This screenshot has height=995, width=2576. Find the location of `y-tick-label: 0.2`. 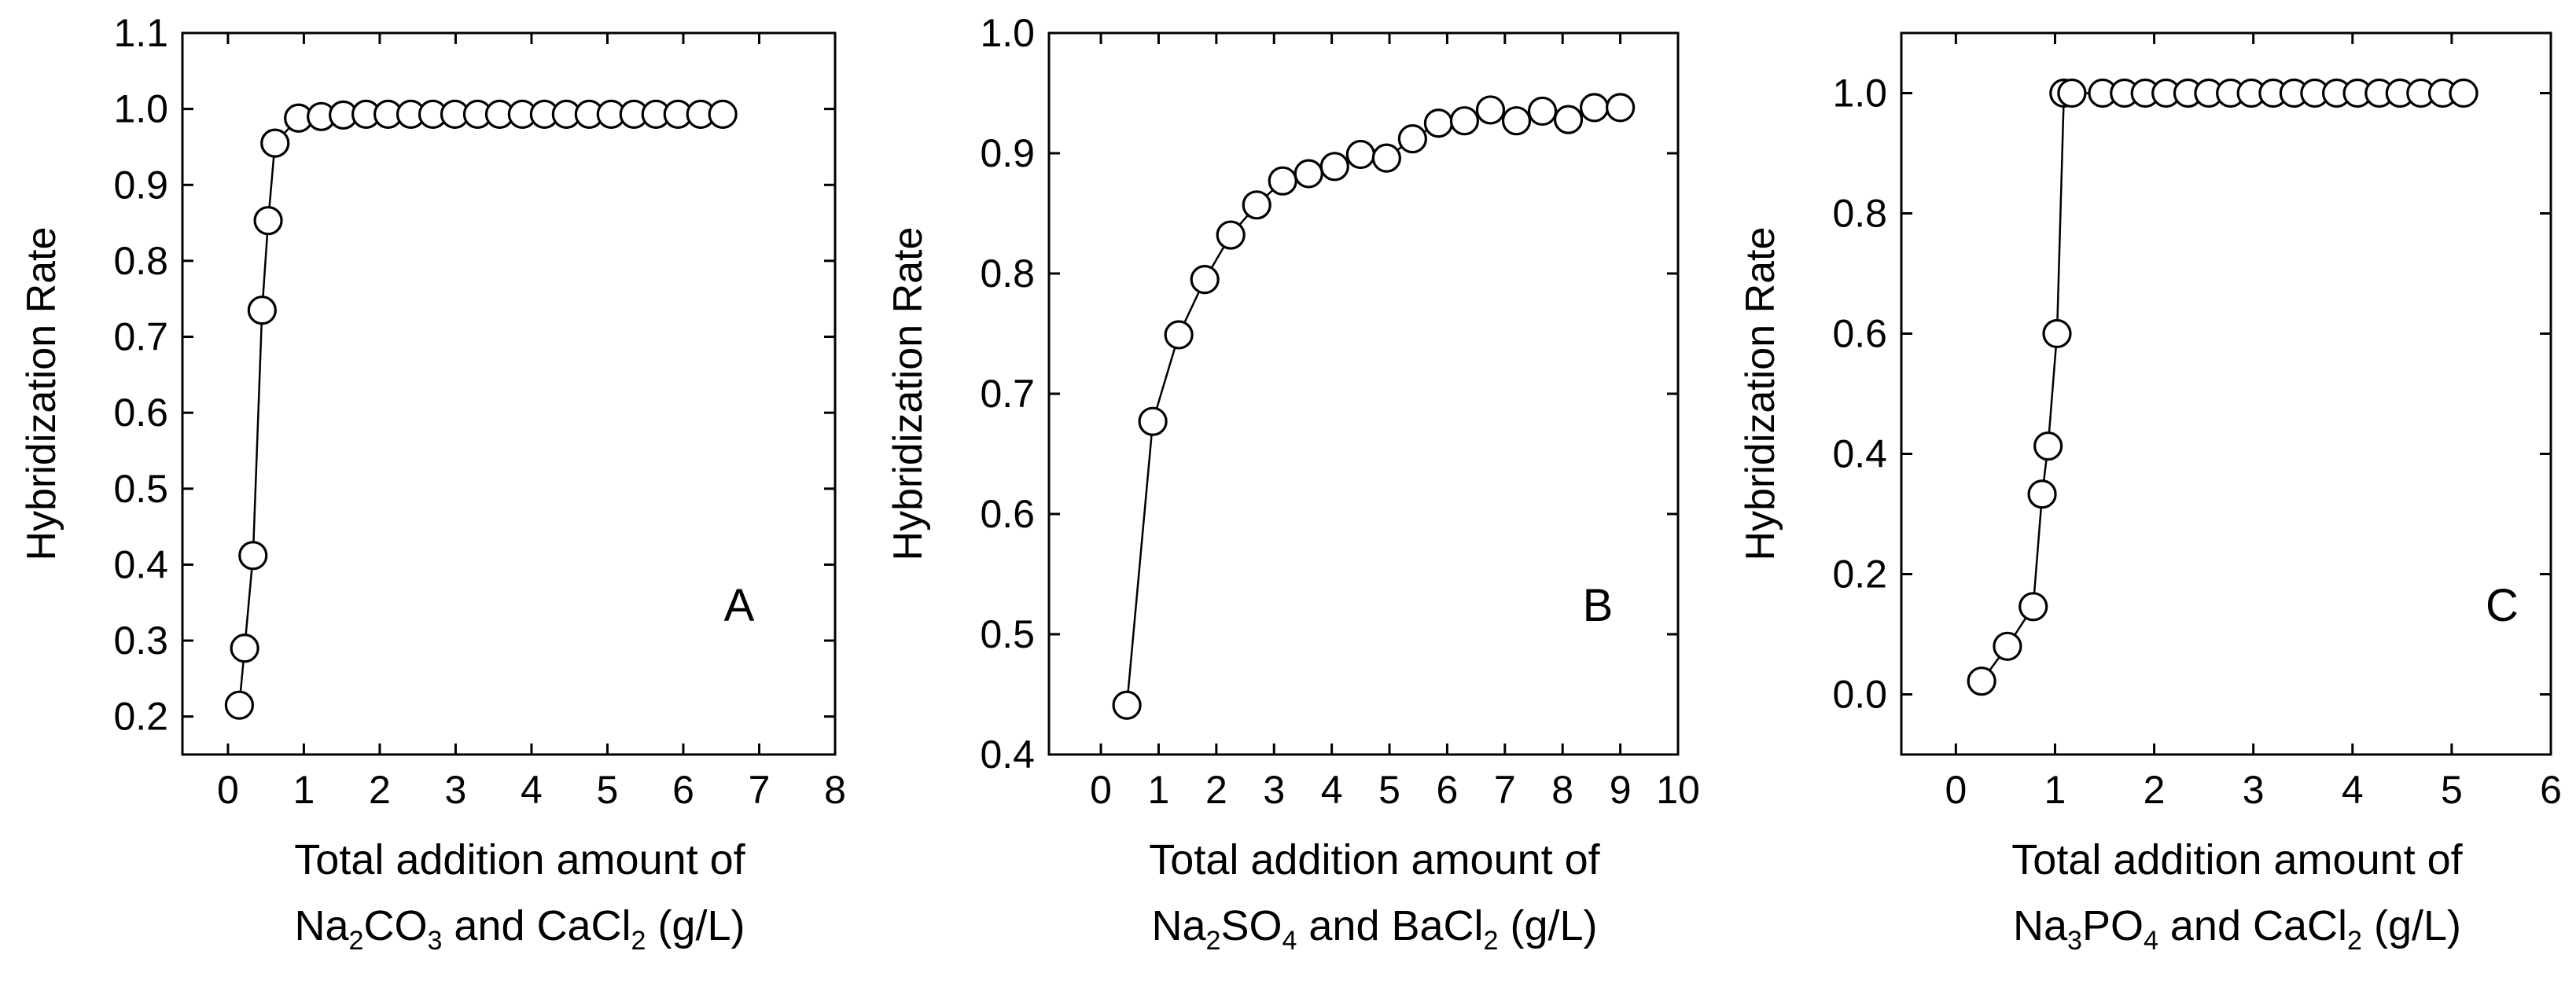

y-tick-label: 0.2 is located at coordinates (140, 717).